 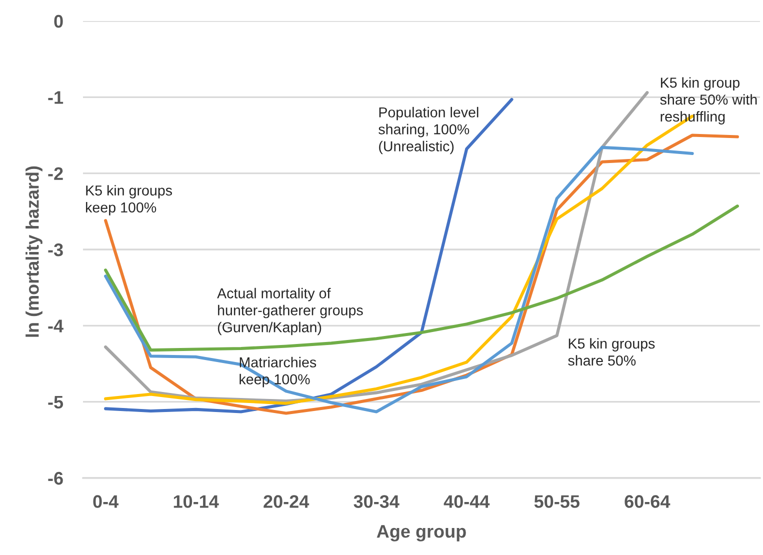 What do you see at coordinates (287, 501) in the screenshot?
I see `x-tick-label: 20-24` at bounding box center [287, 501].